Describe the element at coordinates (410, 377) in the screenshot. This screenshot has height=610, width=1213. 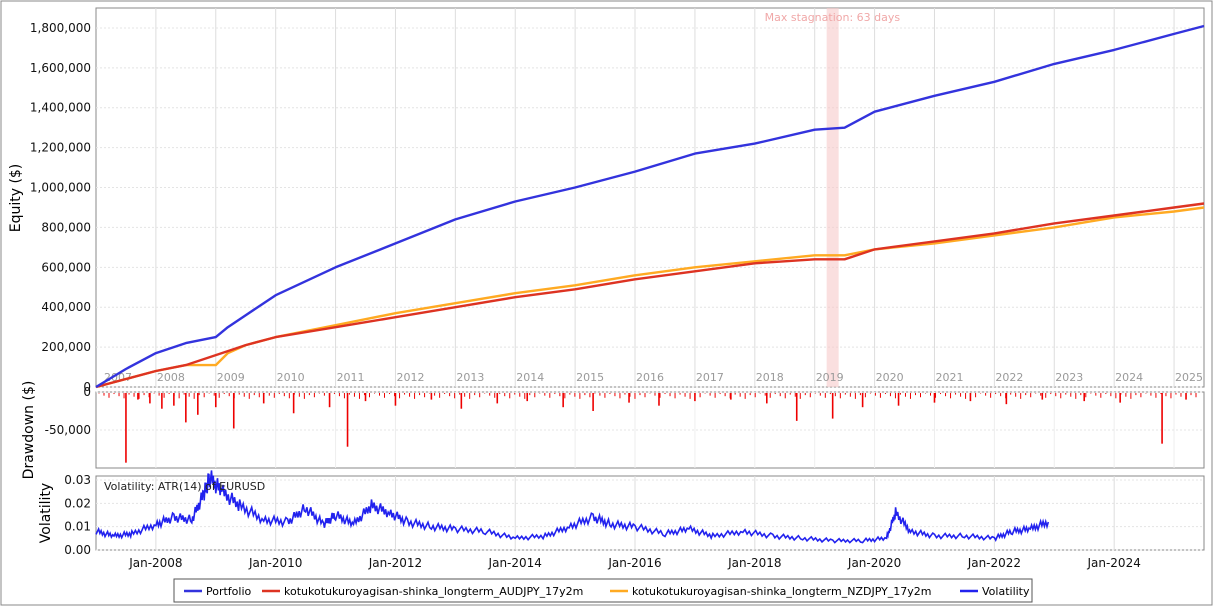
I see `equity-year-label: 2012` at that location.